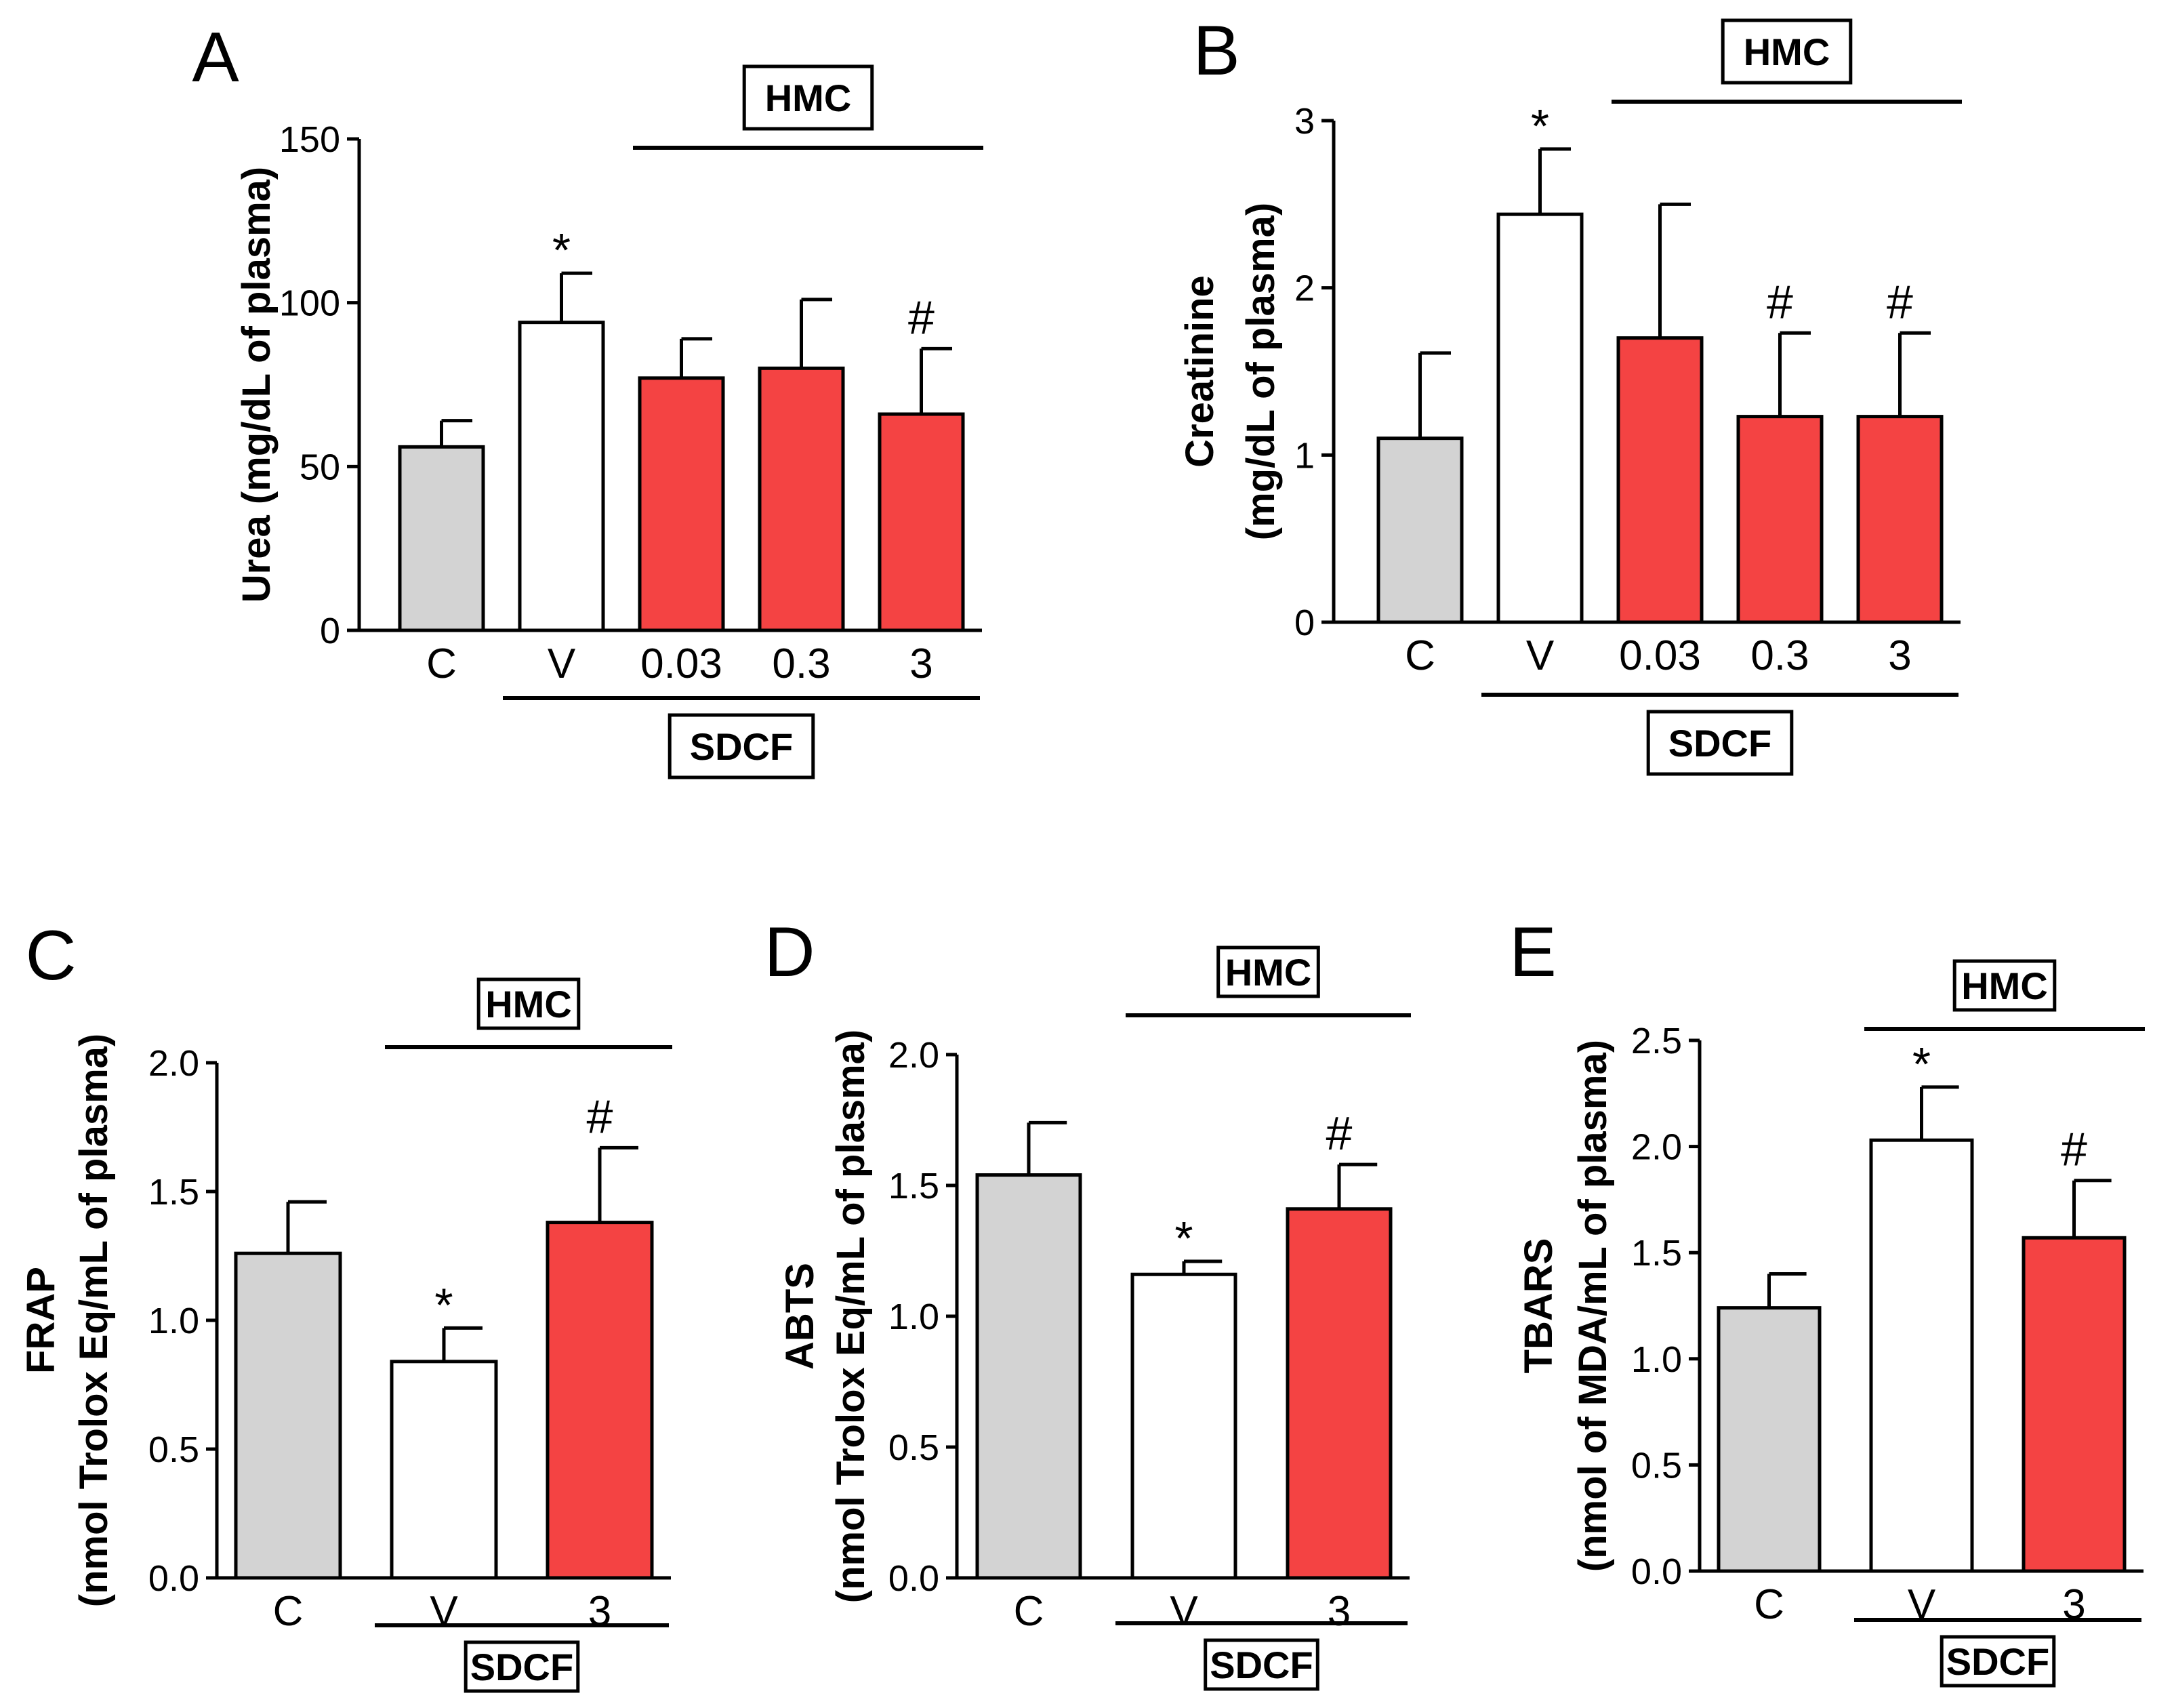 Image resolution: width=2174 pixels, height=1708 pixels. Describe the element at coordinates (789, 952) in the screenshot. I see `panel-letter: D` at that location.